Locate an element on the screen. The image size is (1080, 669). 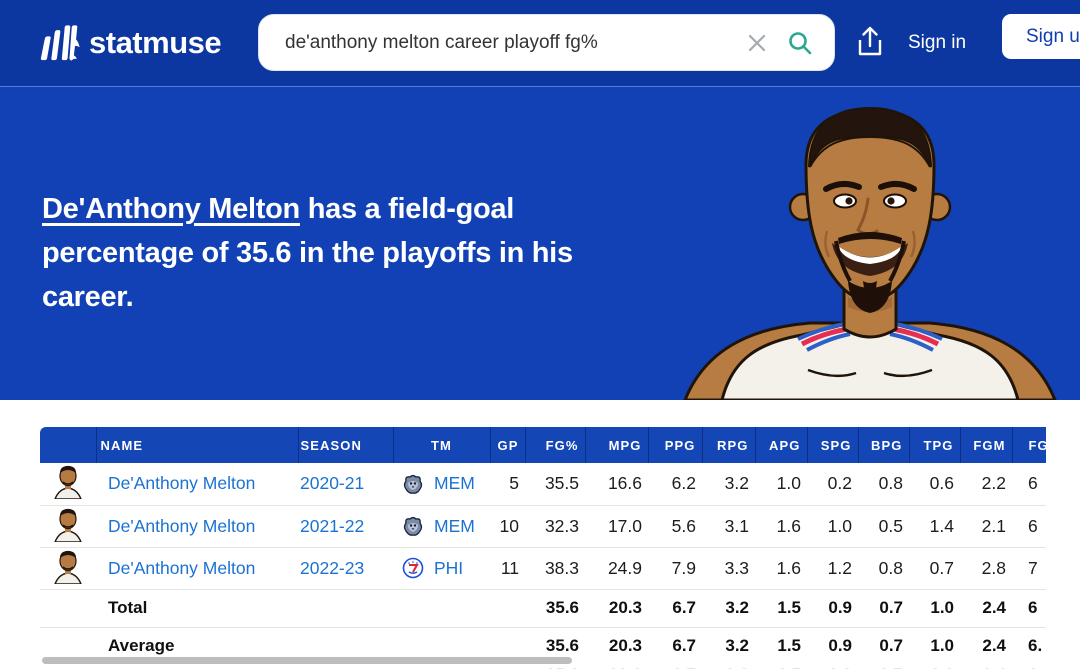
col-header-gp: GP is located at coordinates (507, 445).